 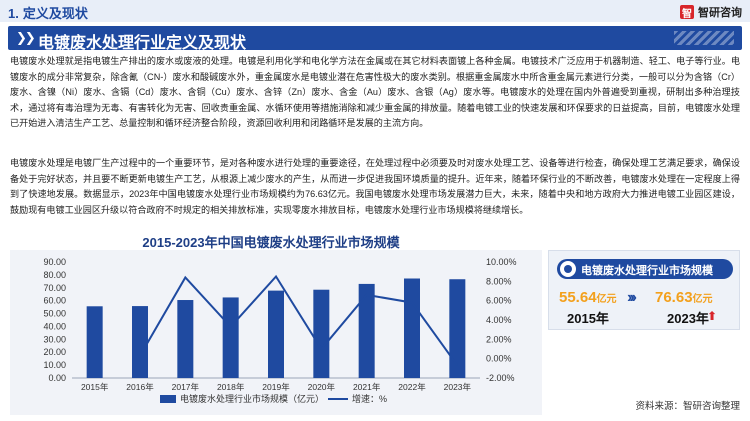 I want to click on section-number: 1., so click(x=13, y=13).